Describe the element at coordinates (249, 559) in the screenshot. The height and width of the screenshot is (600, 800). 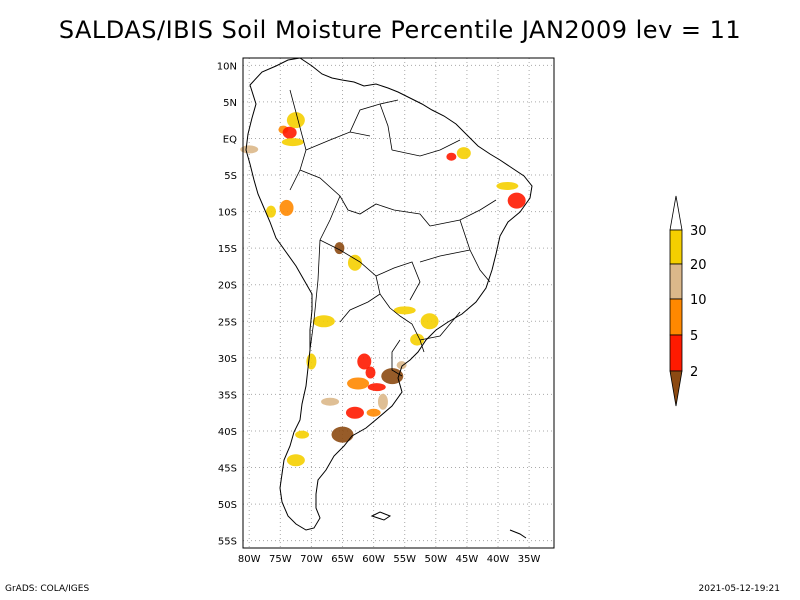
I see `lon-tick-label: 80W` at that location.